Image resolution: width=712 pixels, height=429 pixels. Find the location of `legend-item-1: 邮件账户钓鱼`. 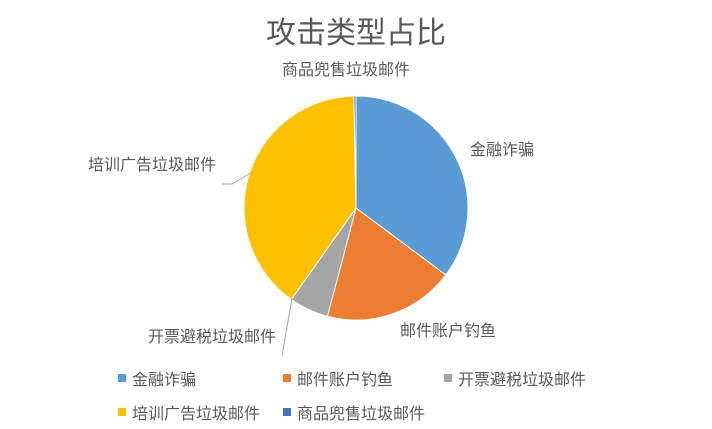

legend-item-1: 邮件账户钓鱼 is located at coordinates (338, 378).